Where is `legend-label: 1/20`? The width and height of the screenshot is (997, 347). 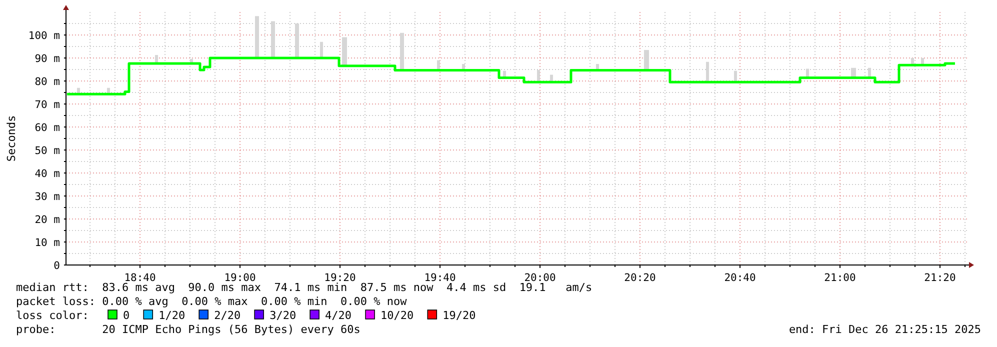 legend-label: 1/20 is located at coordinates (172, 315).